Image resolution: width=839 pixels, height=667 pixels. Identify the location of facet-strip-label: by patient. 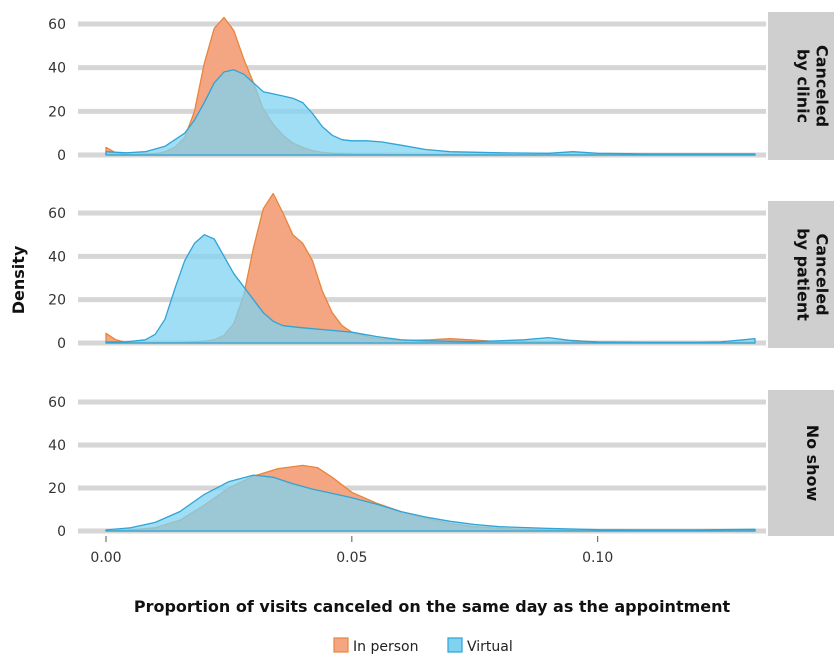
(803, 274).